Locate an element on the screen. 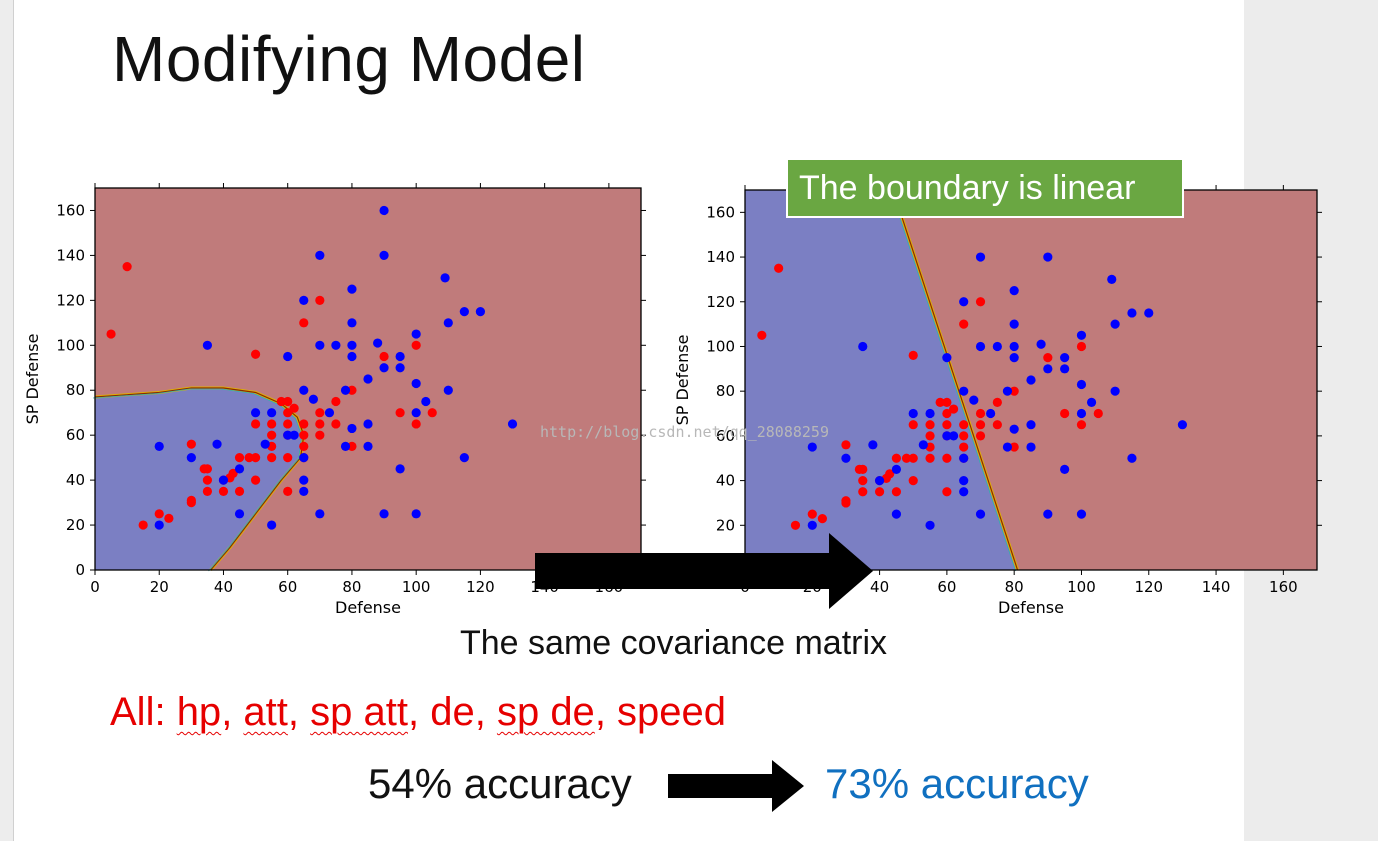  y-tick-label: 120 is located at coordinates (70, 300).